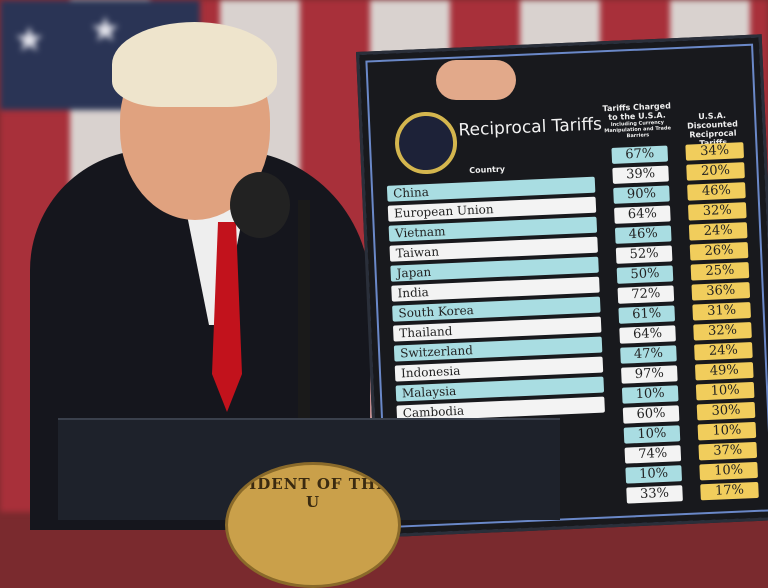 This screenshot has height=588, width=768. I want to click on table-cell: 25%, so click(720, 271).